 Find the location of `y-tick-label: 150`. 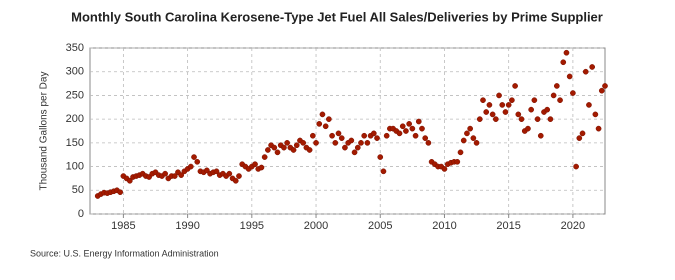

y-tick-label: 150 is located at coordinates (75, 143).